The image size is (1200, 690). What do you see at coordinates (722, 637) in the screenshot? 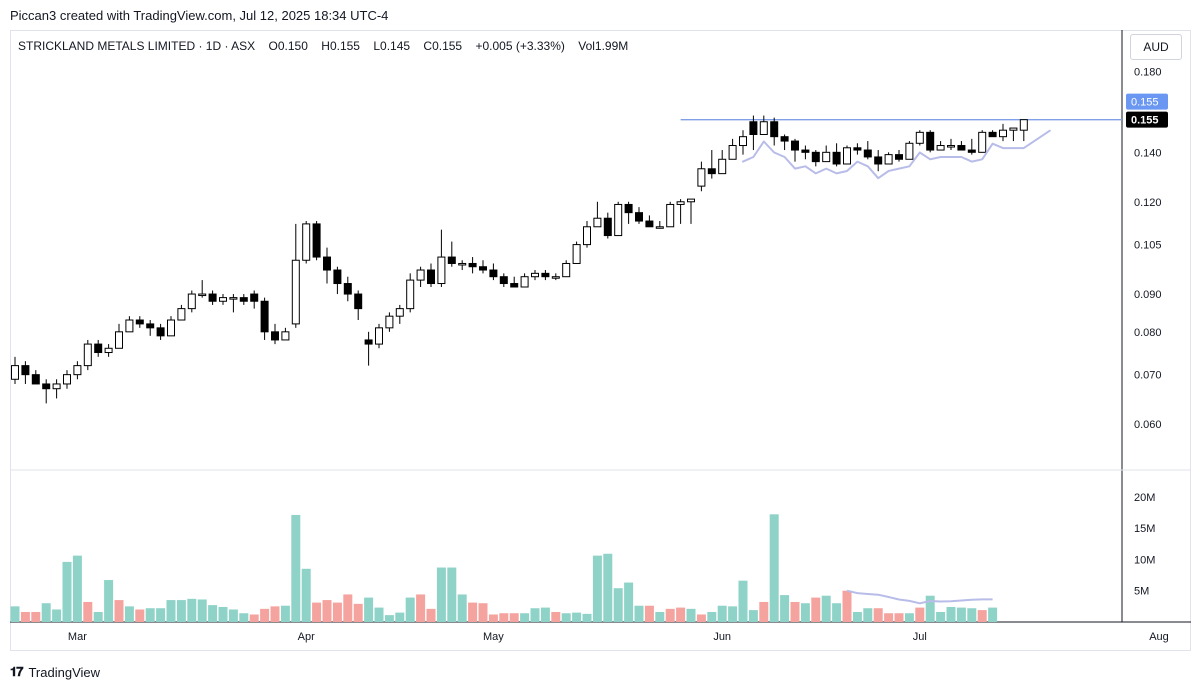
I see `time-axis-label: Jun` at bounding box center [722, 637].